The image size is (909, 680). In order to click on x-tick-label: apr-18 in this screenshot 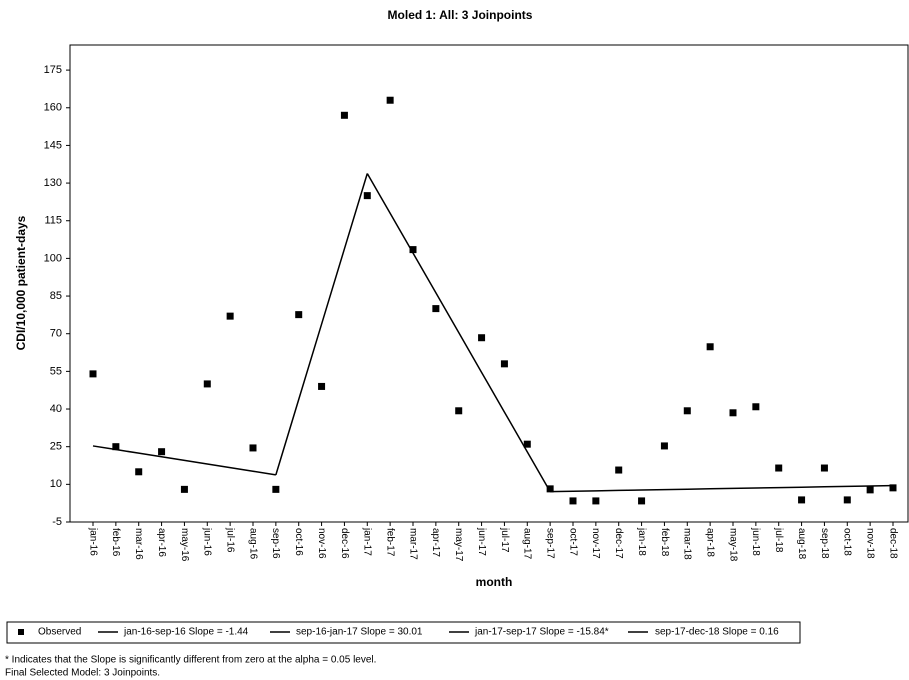, I will do `click(710, 542)`.